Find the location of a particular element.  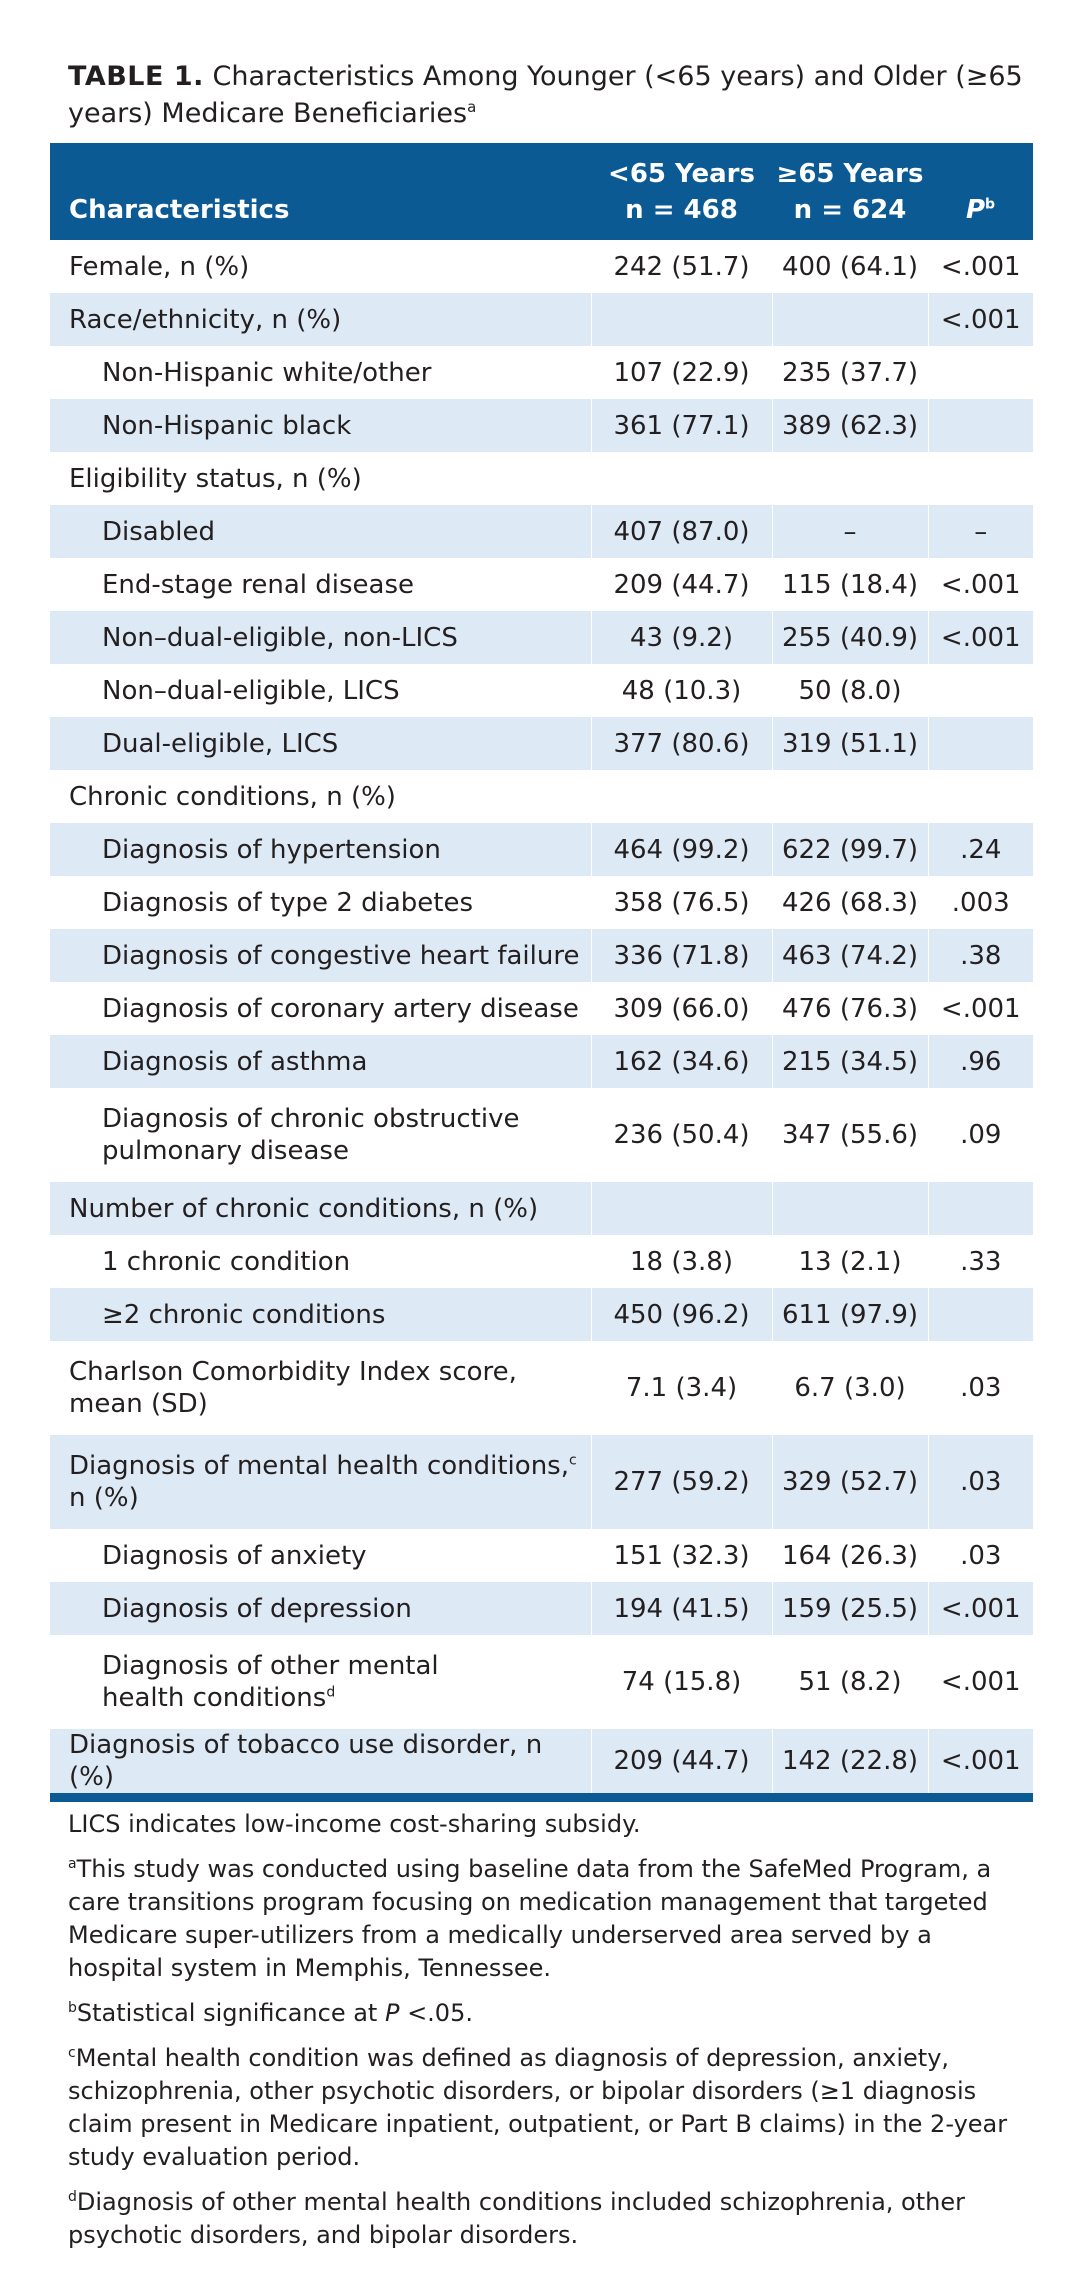

row-label: ≥2 chronic conditions is located at coordinates (321, 1314).